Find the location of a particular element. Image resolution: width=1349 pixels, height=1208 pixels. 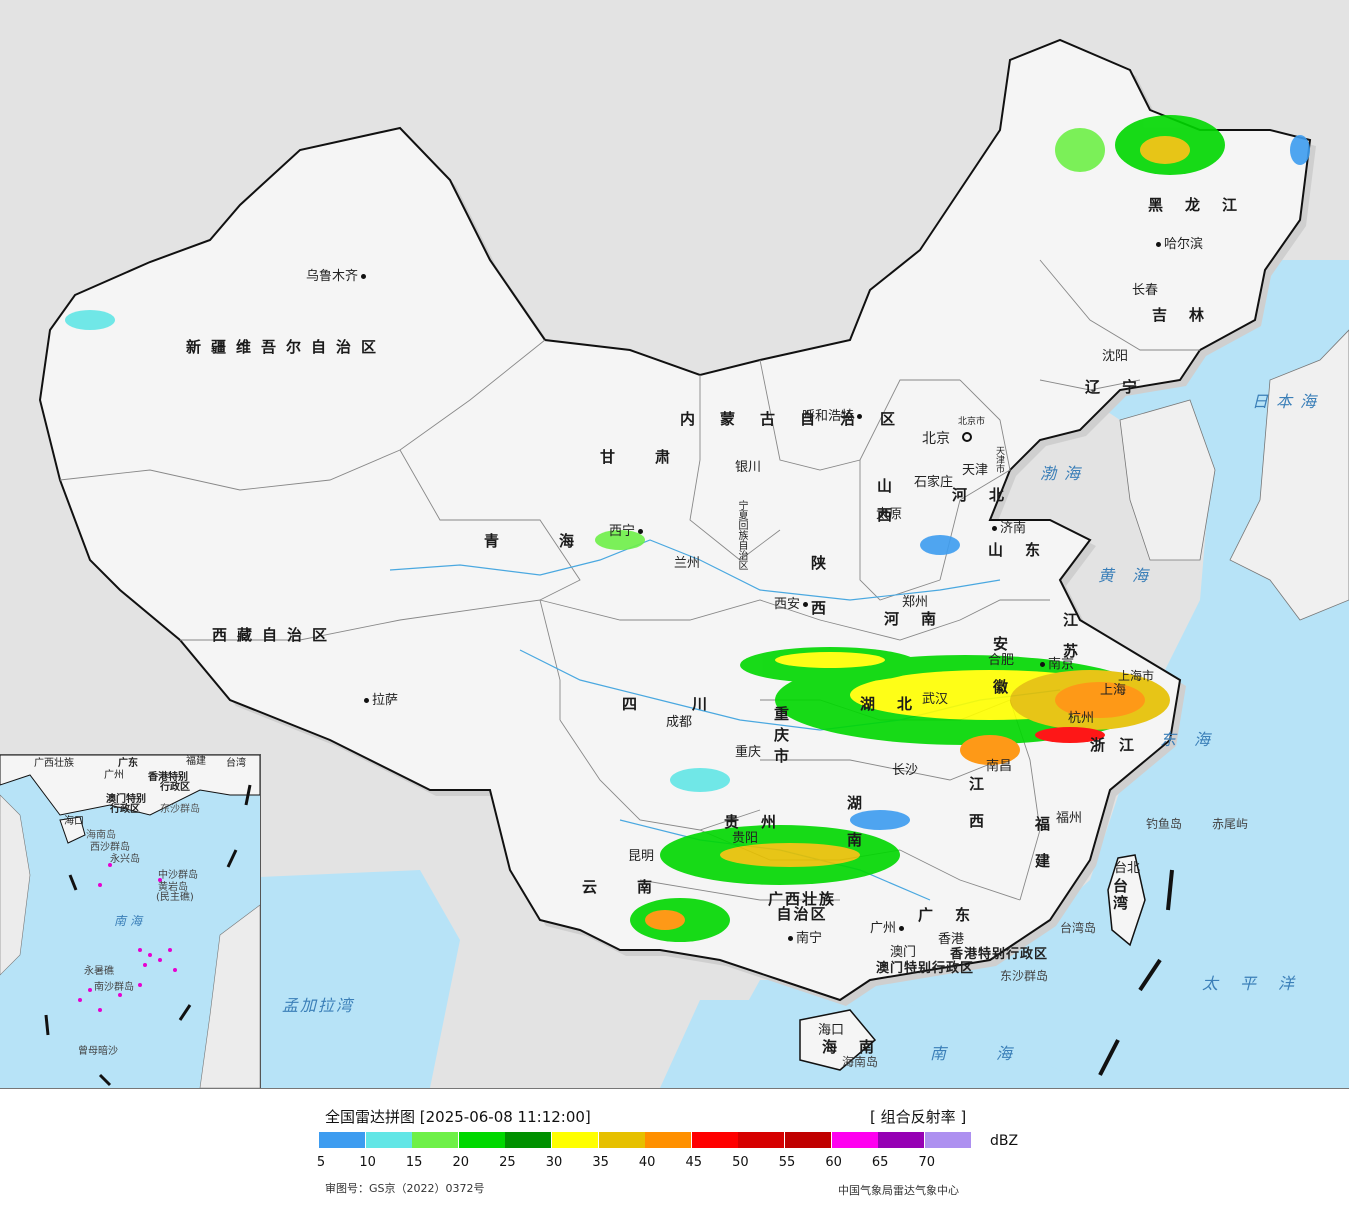

city-label: 郑州 is located at coordinates (915, 602).